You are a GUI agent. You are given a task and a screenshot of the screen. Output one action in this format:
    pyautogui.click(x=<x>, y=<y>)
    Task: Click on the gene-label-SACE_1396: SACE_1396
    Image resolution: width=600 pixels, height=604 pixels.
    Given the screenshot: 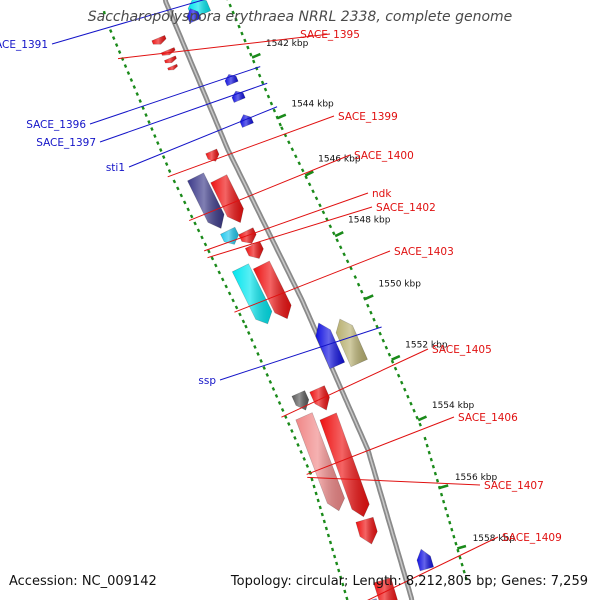 What is the action you would take?
    pyautogui.click(x=56, y=125)
    